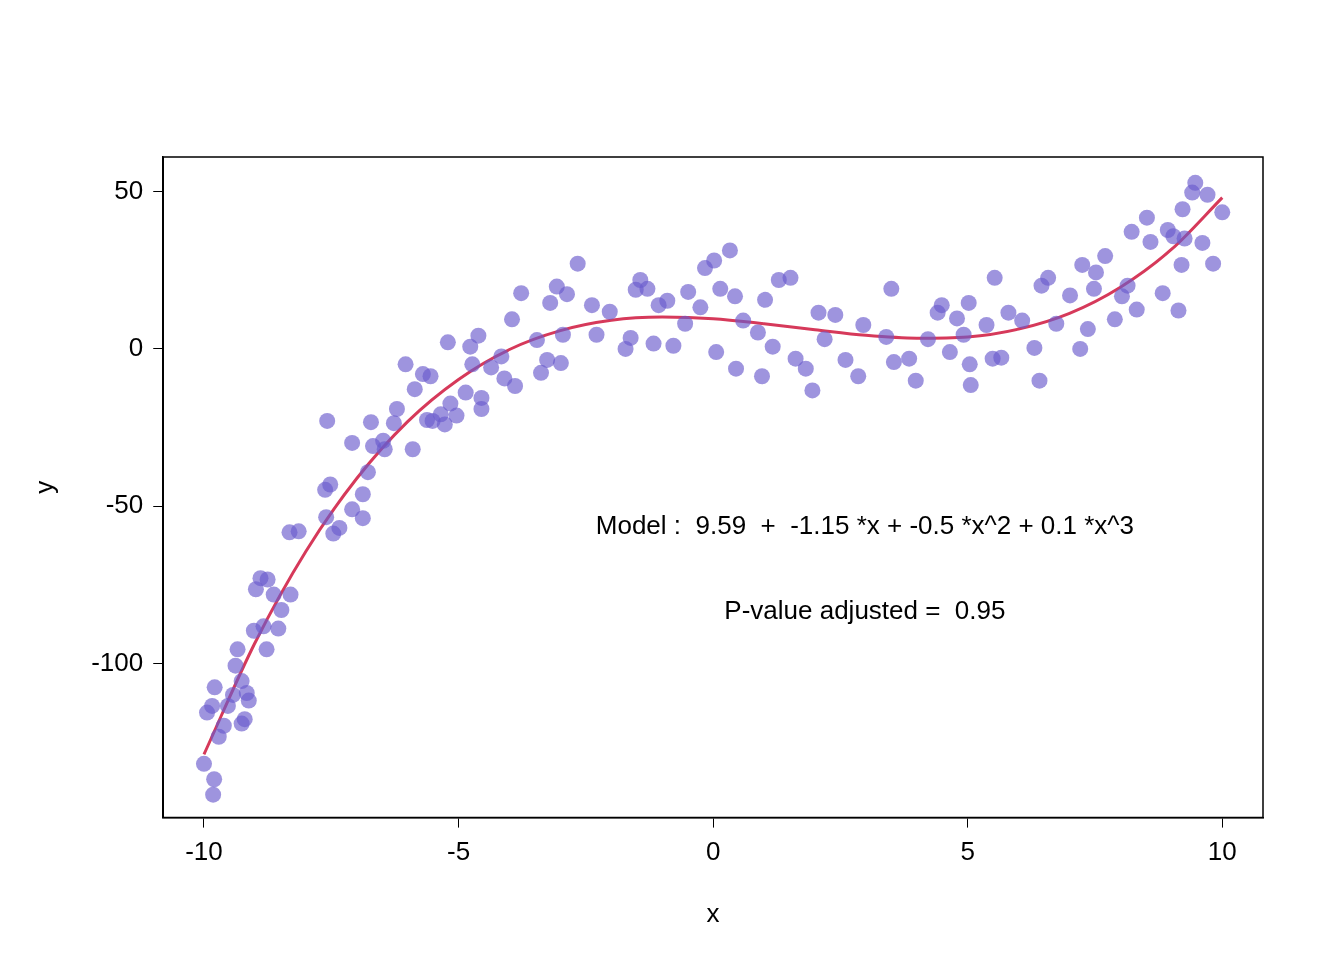 The height and width of the screenshot is (960, 1344). Describe the element at coordinates (864, 525) in the screenshot. I see `annotation: Model : 9.59 + -1.15 *x + -0.5 *x^2 + 0.1 *x^3` at that location.